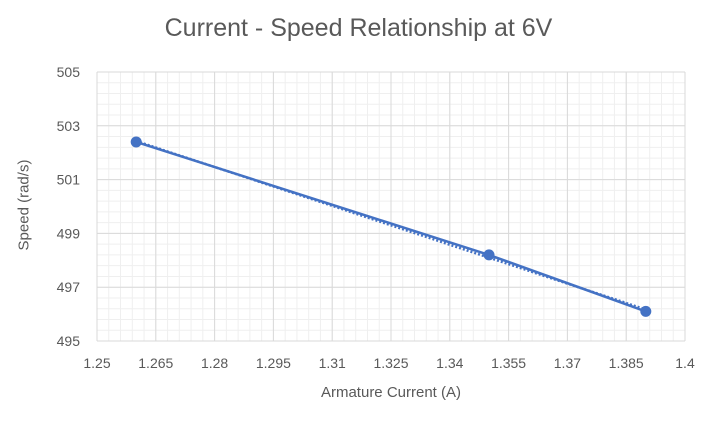 This screenshot has height=428, width=717. Describe the element at coordinates (155, 363) in the screenshot. I see `x-tick-label: 1.265` at that location.